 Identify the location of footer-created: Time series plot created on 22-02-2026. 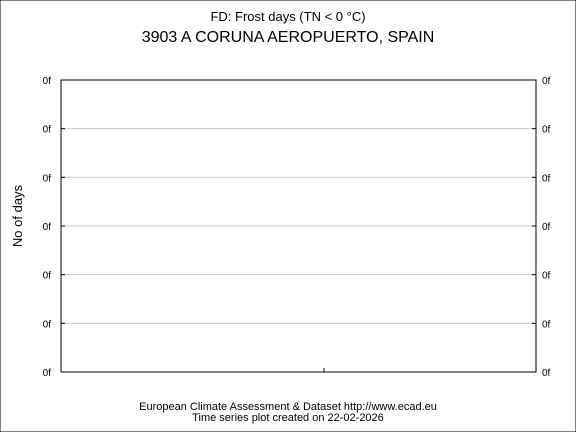
(288, 418).